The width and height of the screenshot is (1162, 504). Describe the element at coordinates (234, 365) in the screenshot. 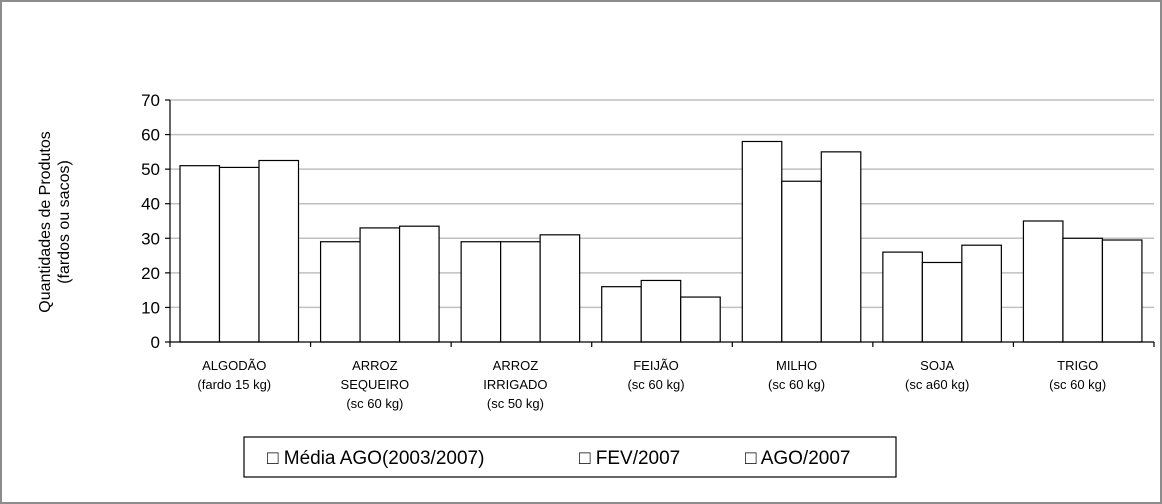

I see `category-label: ALGODÃO` at that location.